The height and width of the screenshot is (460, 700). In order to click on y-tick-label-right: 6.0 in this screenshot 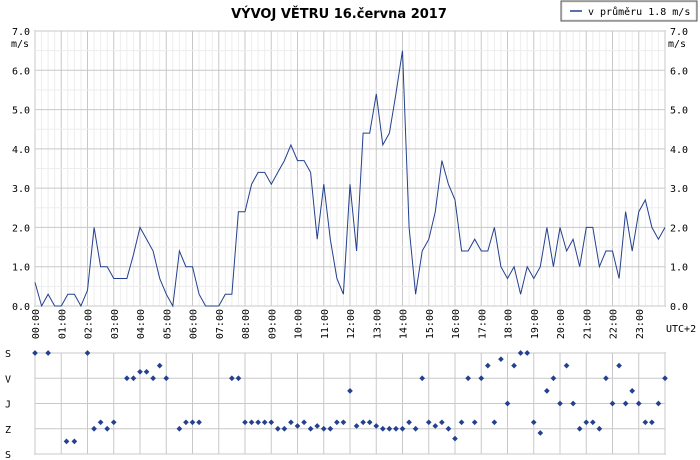, I will do `click(679, 71)`.